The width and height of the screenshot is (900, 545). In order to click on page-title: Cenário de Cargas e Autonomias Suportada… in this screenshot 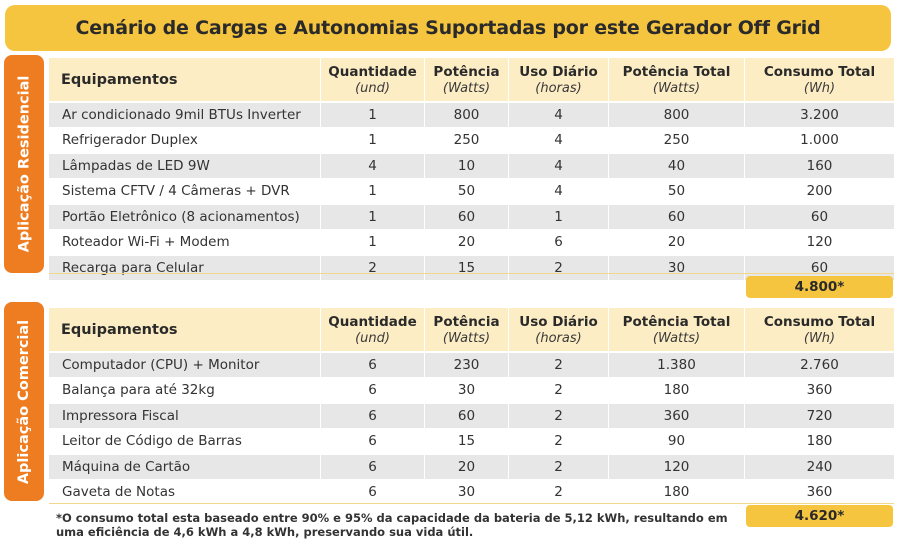, I will do `click(448, 28)`.